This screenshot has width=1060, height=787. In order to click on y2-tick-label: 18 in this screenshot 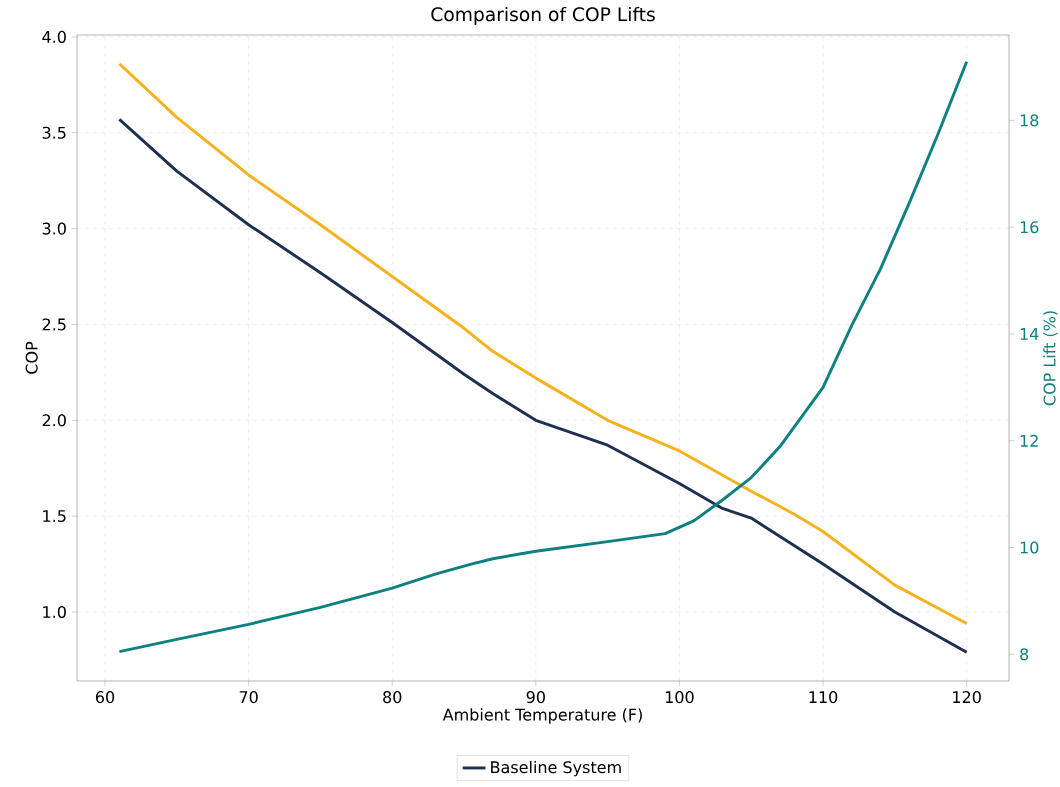, I will do `click(1029, 120)`.